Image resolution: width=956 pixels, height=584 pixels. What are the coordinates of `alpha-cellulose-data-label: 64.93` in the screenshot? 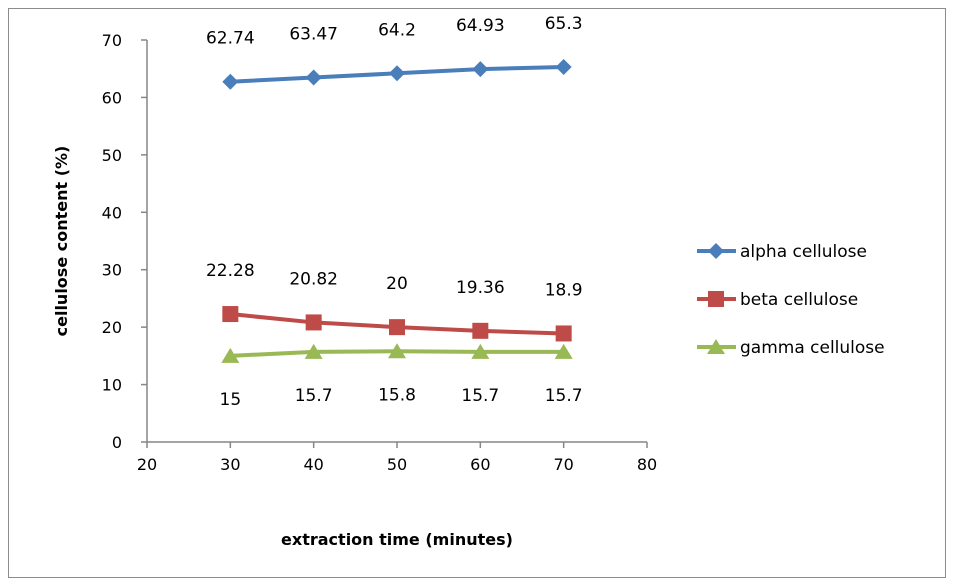 It's located at (480, 26).